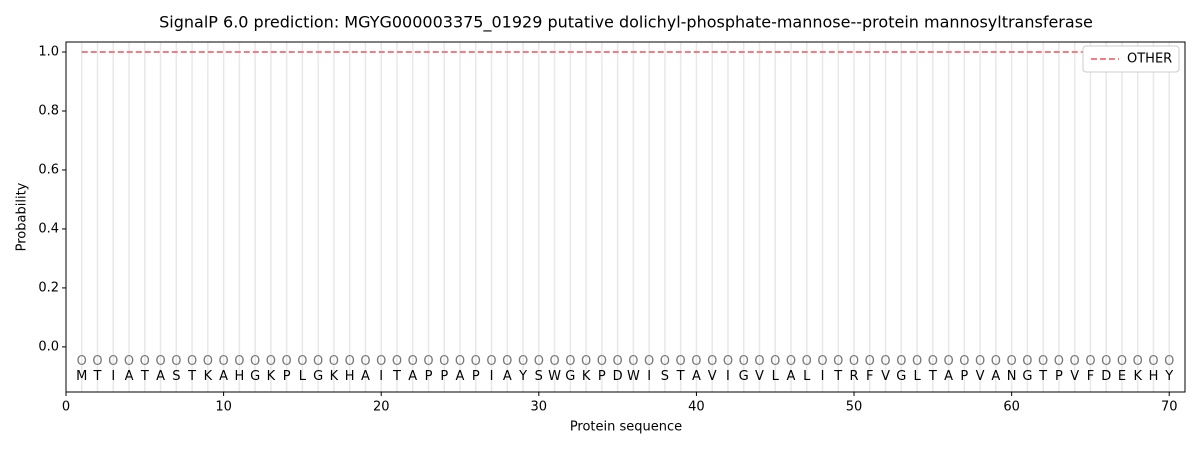  What do you see at coordinates (381, 407) in the screenshot?
I see `x-tick-label: 20` at bounding box center [381, 407].